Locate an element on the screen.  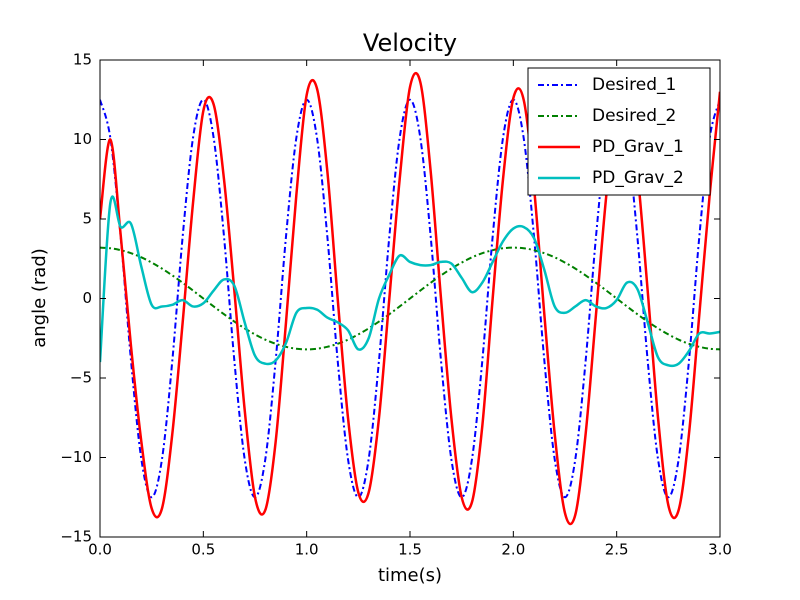
y-tick-label: 0 is located at coordinates (87, 298).